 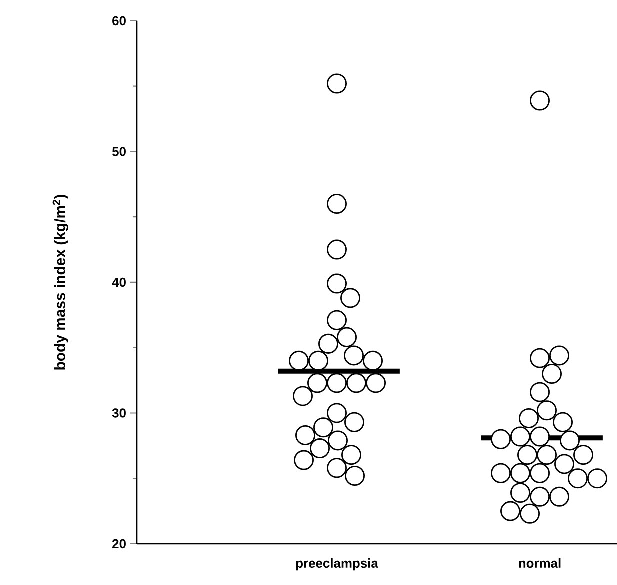 What do you see at coordinates (119, 544) in the screenshot?
I see `y-tick-label: 20` at bounding box center [119, 544].